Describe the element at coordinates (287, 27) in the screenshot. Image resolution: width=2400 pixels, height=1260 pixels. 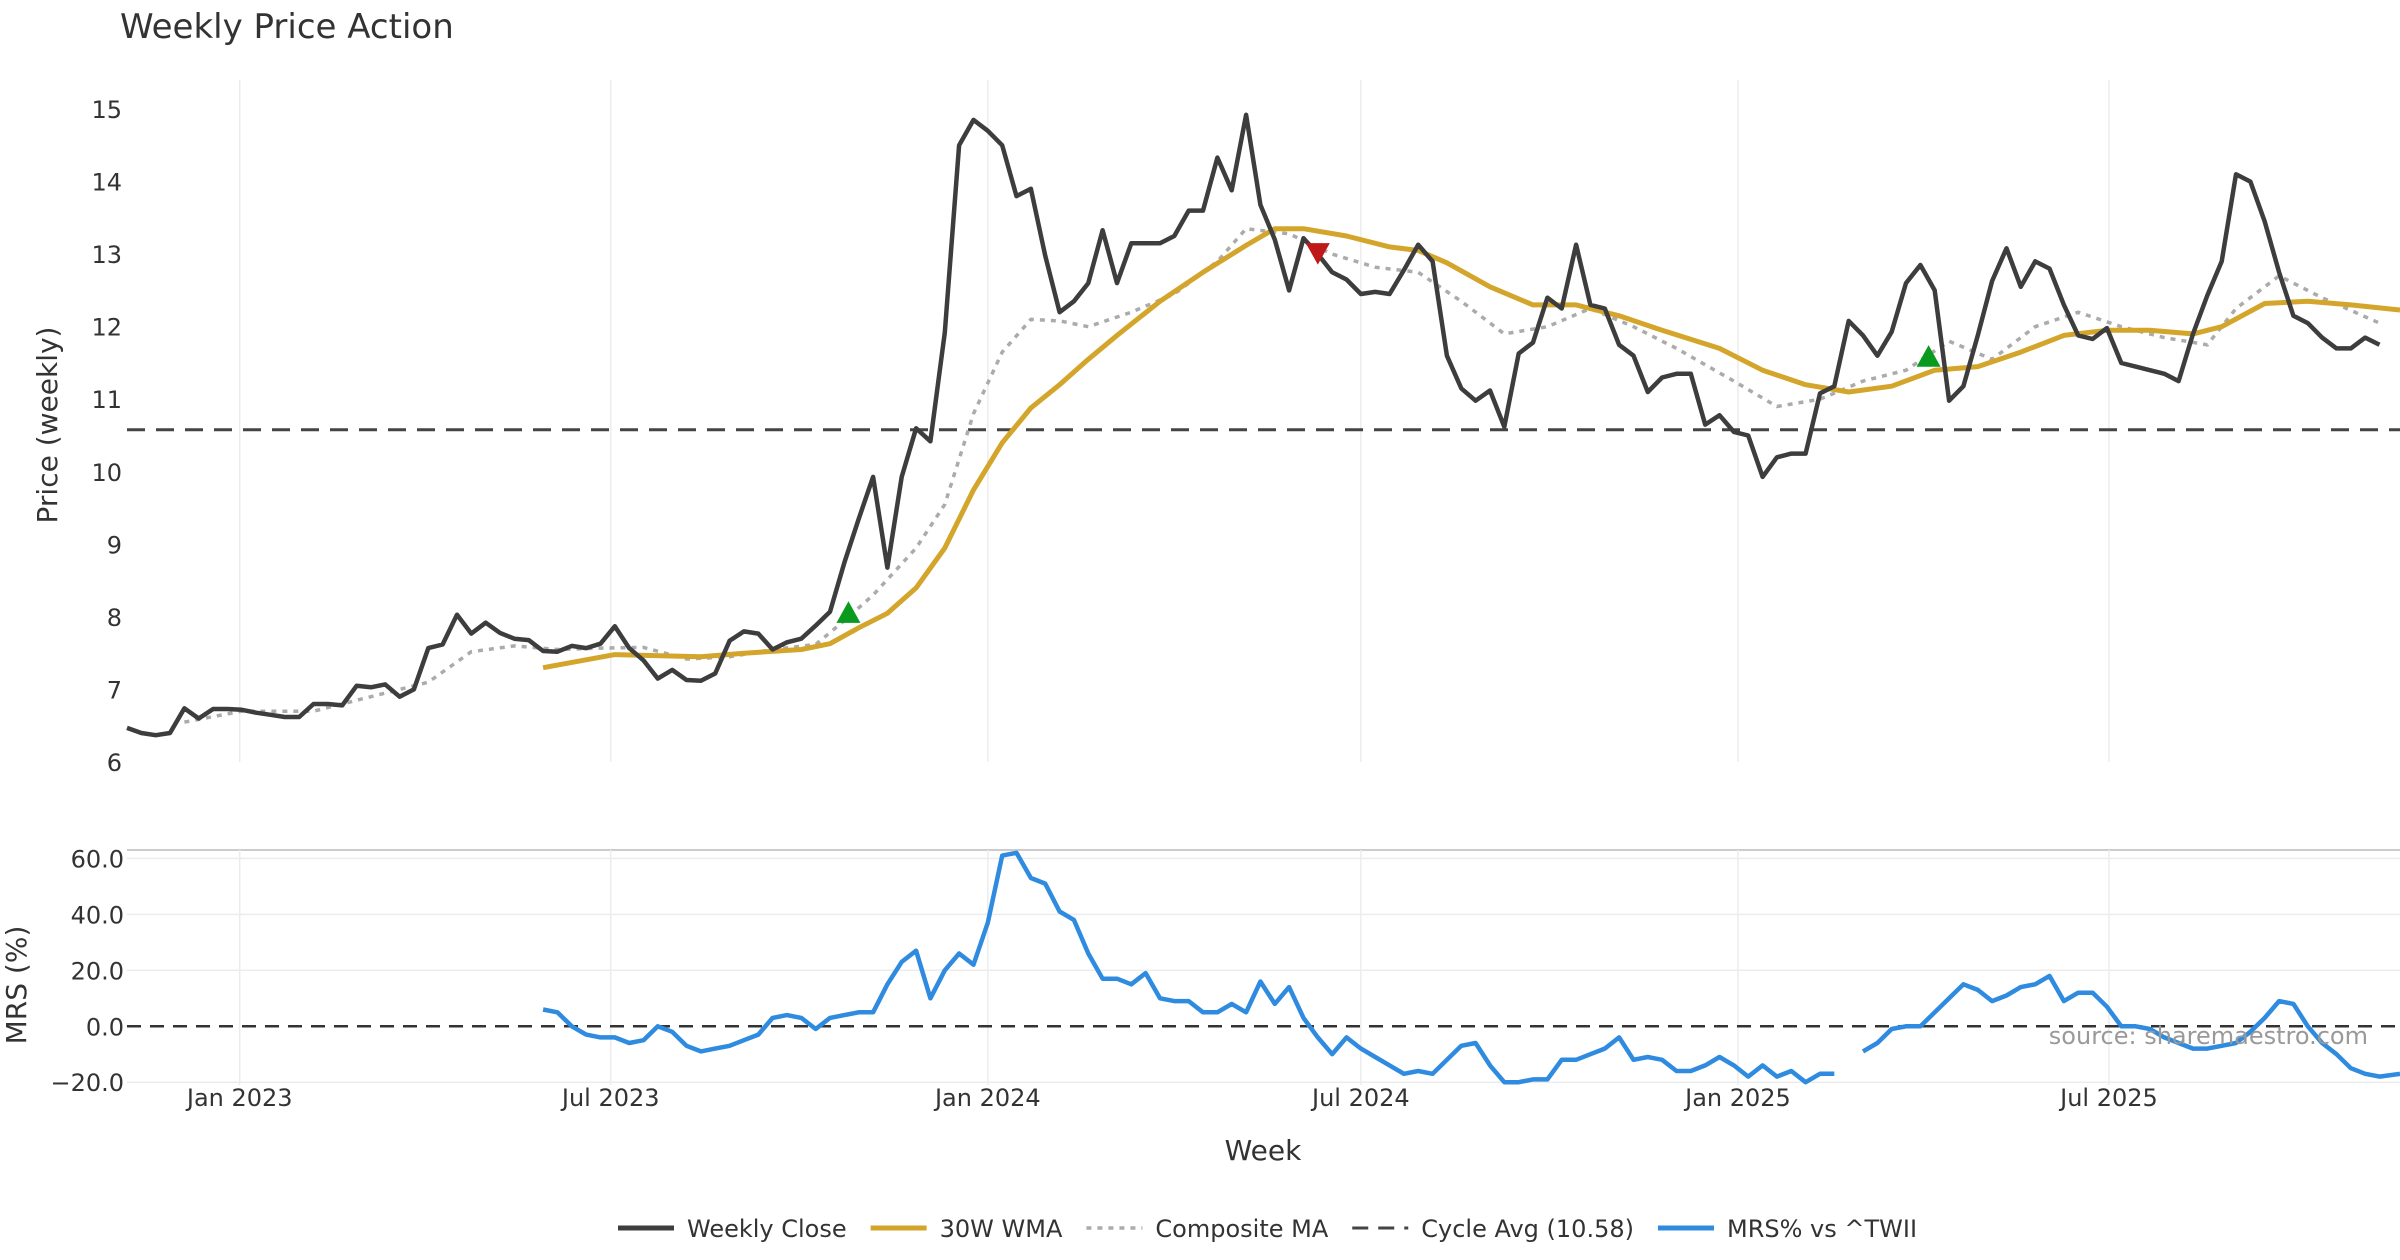
I see `chart-title: Weekly Price Action` at that location.